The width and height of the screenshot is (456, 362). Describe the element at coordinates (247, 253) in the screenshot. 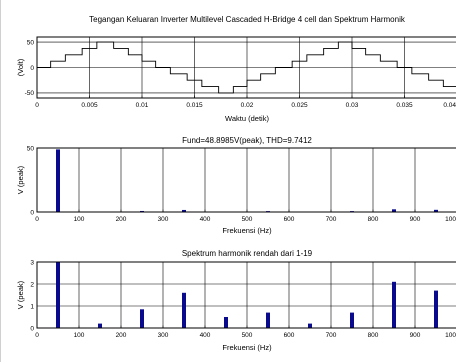

I see `chart-title: Spektrum harmonik rendah dari 1-19` at that location.